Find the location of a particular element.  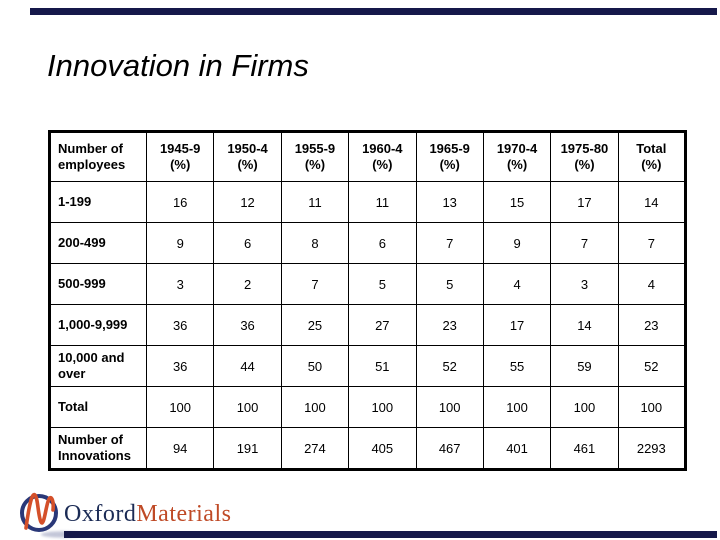

value-cell: 461 is located at coordinates (584, 448).